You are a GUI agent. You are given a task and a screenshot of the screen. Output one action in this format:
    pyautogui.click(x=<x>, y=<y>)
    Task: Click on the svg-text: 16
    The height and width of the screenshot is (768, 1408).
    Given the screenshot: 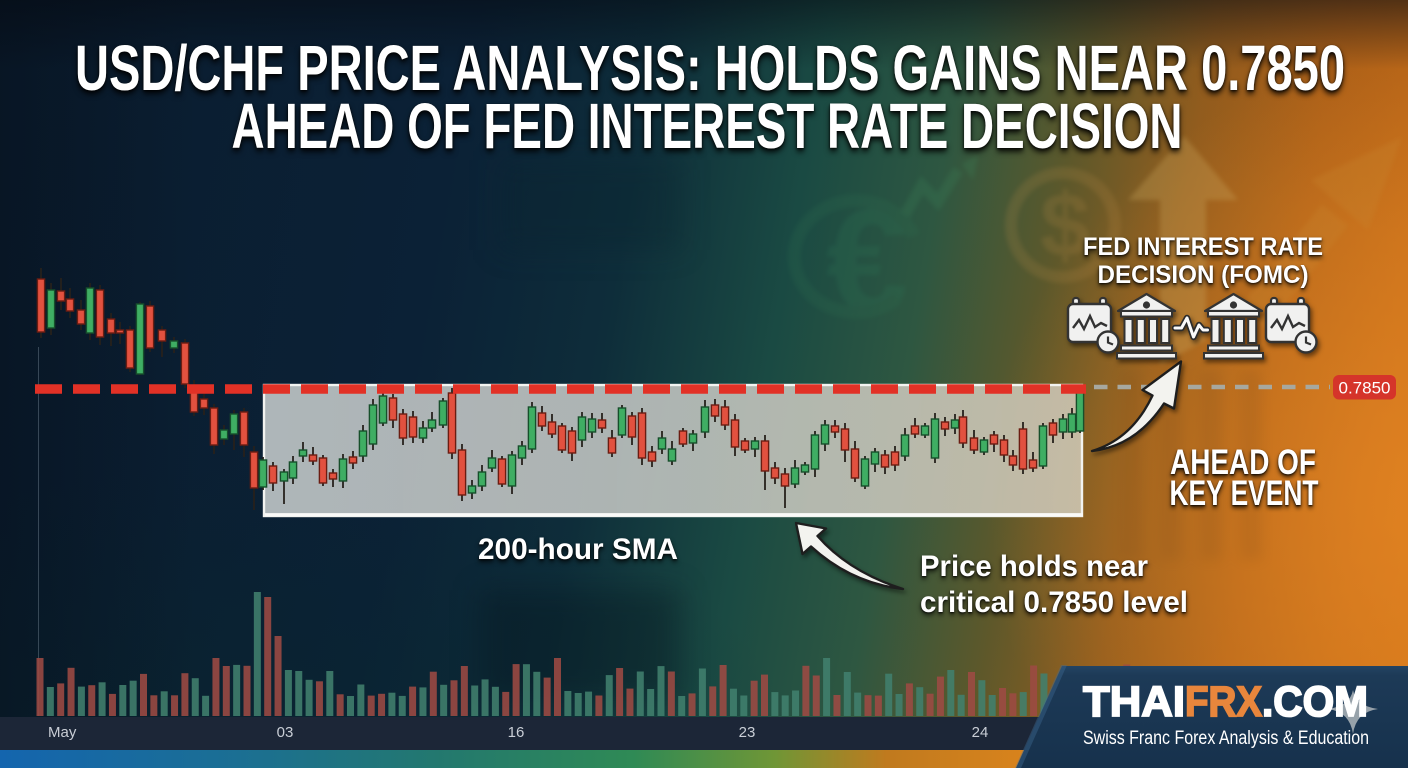 What is the action you would take?
    pyautogui.click(x=516, y=732)
    